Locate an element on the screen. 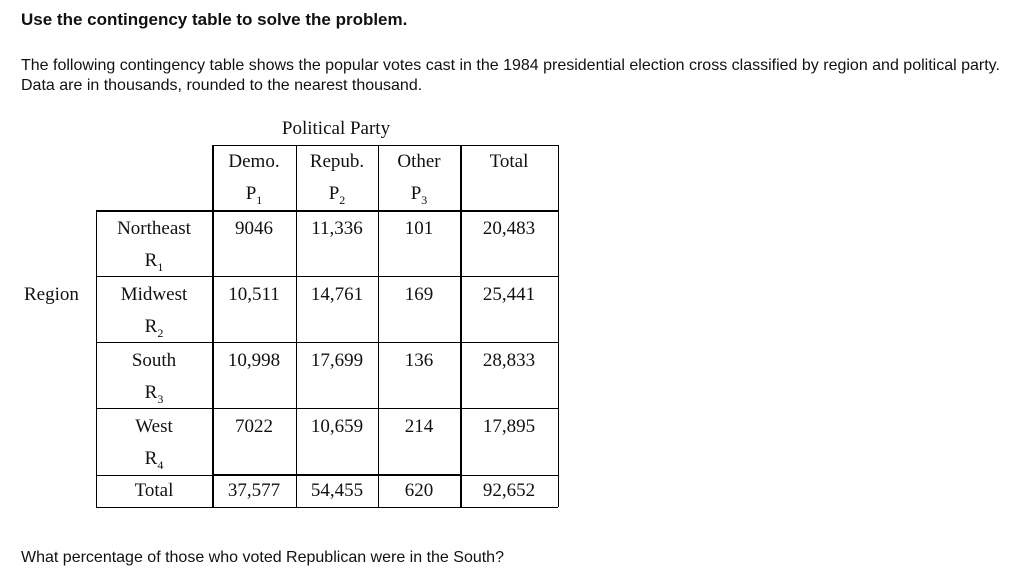 Image resolution: width=1024 pixels, height=573 pixels. table-cell: 10,998 is located at coordinates (254, 360).